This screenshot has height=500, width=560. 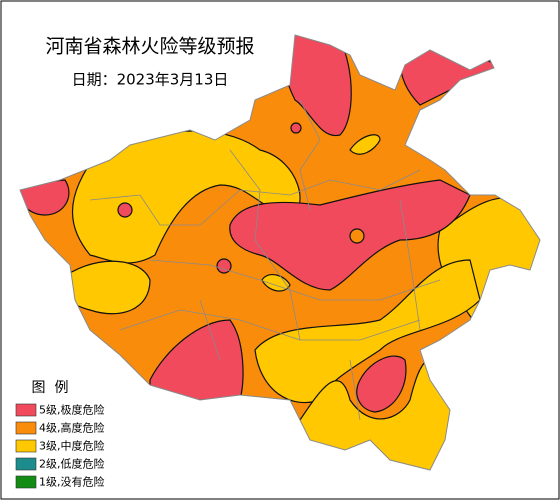 I want to click on legend-label: 2级,低度危险, so click(x=72, y=464).